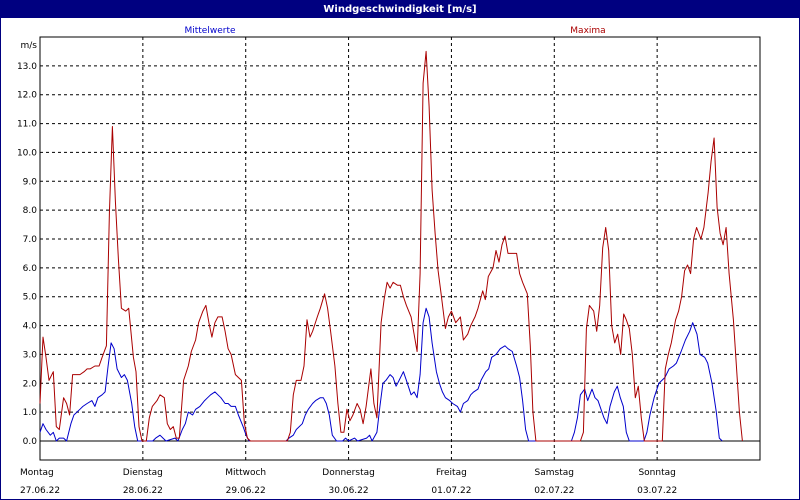 The width and height of the screenshot is (800, 500). Describe the element at coordinates (27, 125) in the screenshot. I see `y-tick-label: 11.0` at that location.